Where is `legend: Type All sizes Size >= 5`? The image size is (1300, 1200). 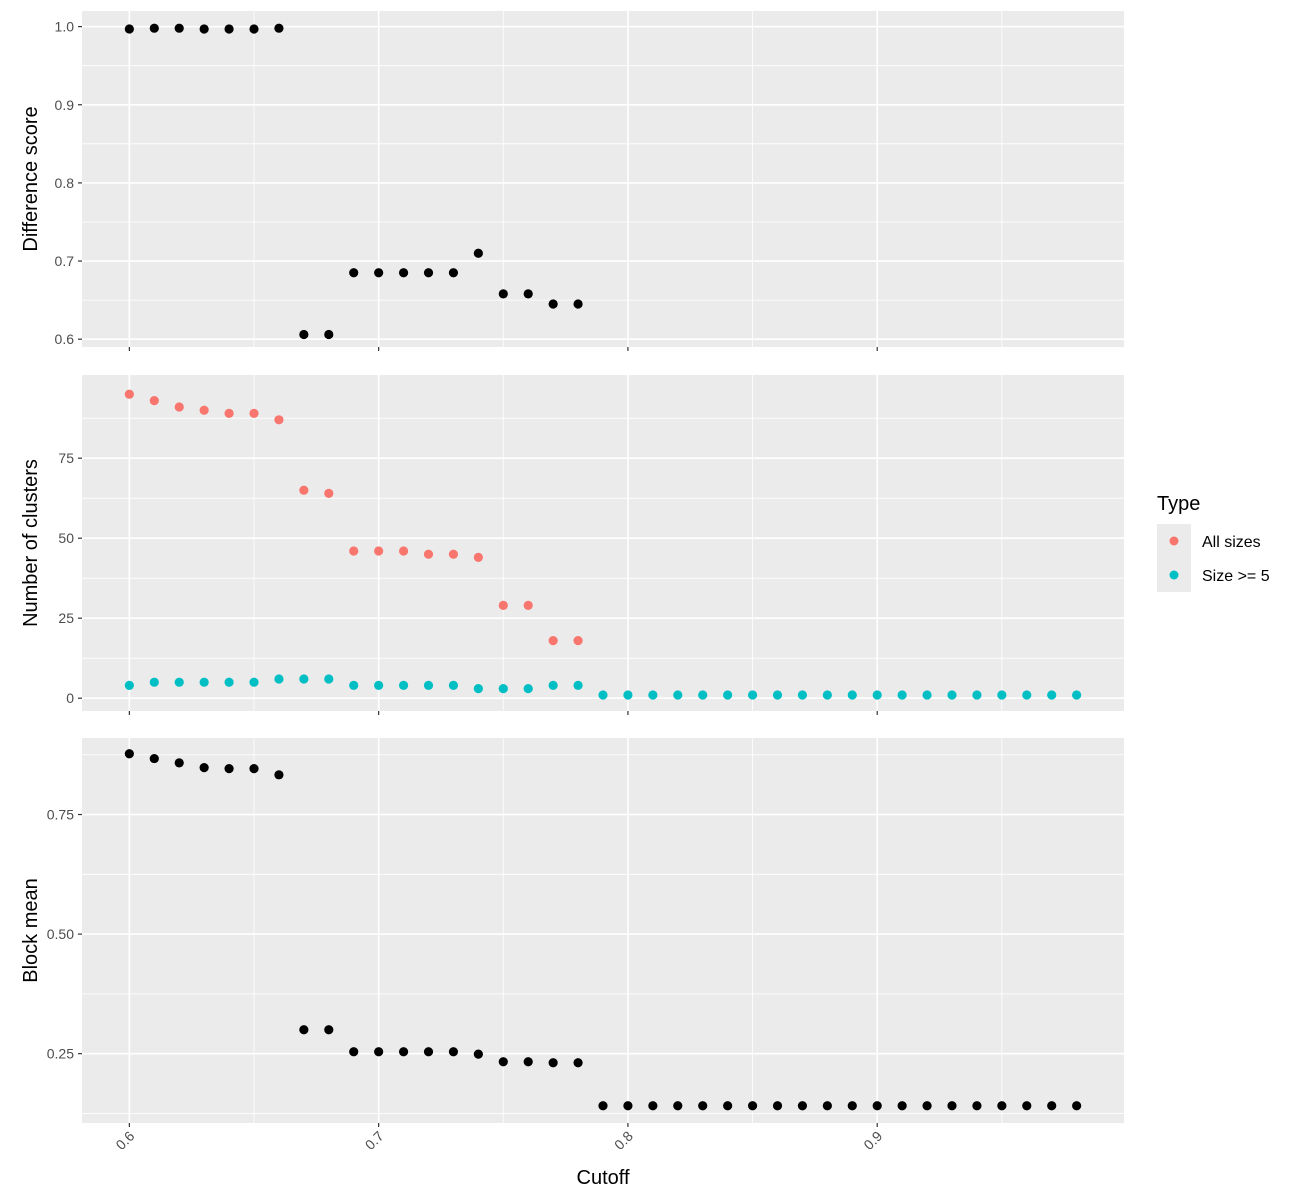 legend: Type All sizes Size >= 5 is located at coordinates (1213, 542).